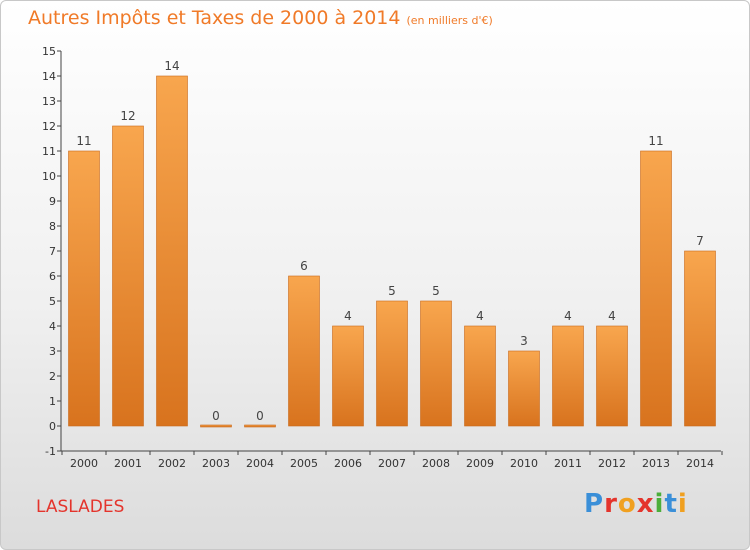 Image resolution: width=750 pixels, height=550 pixels. Describe the element at coordinates (80, 507) in the screenshot. I see `town-name: LASLADES` at that location.